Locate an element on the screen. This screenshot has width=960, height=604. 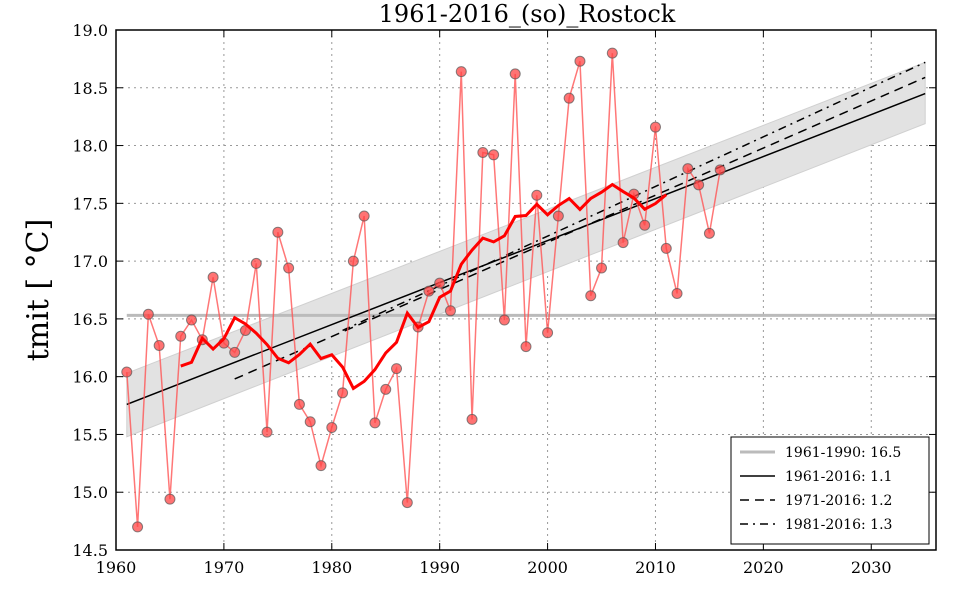
y-tick-label: 19.0 is located at coordinates (90, 30).